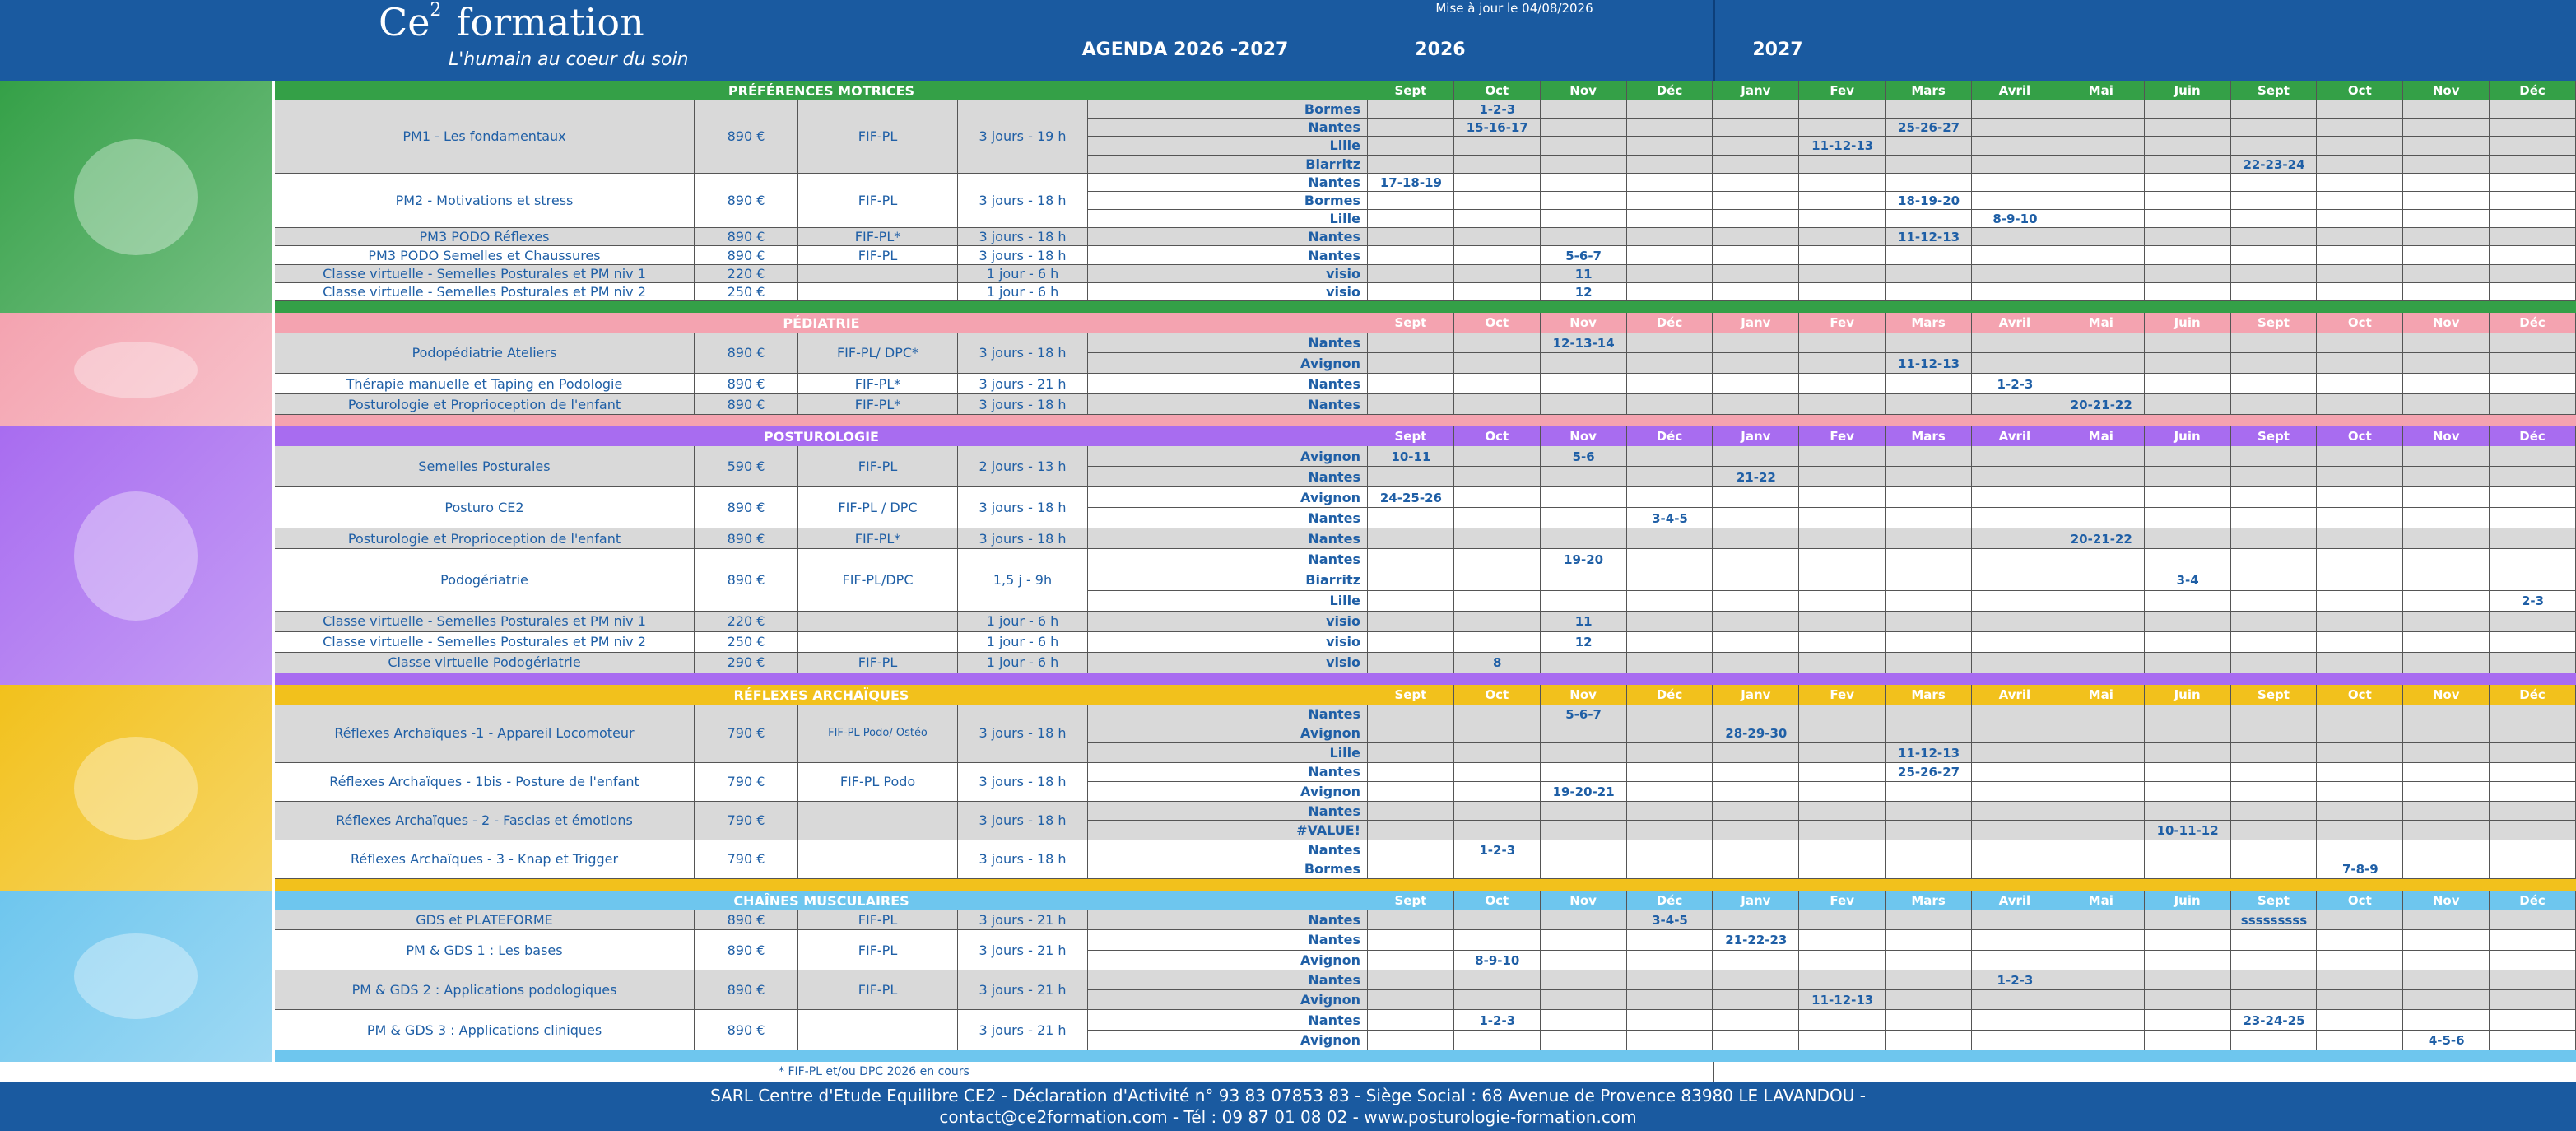  Describe the element at coordinates (878, 539) in the screenshot. I see `course-funding: FIF-PL*` at that location.